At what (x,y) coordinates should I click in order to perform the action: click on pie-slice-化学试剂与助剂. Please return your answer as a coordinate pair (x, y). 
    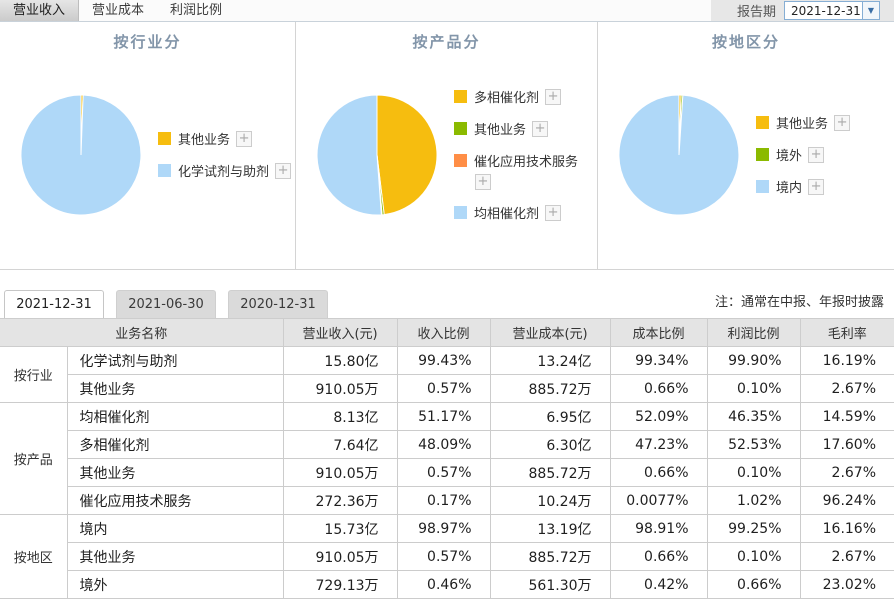
    Looking at the image, I should click on (81, 154).